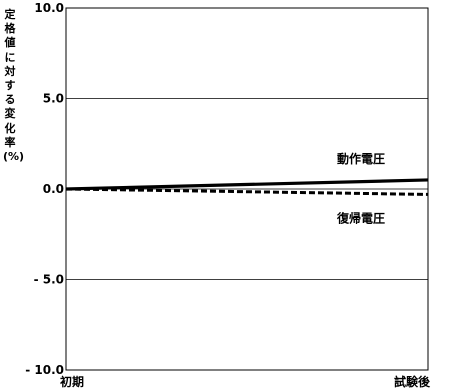  Describe the element at coordinates (49, 8) in the screenshot. I see `y-tick-label: 10.0` at that location.